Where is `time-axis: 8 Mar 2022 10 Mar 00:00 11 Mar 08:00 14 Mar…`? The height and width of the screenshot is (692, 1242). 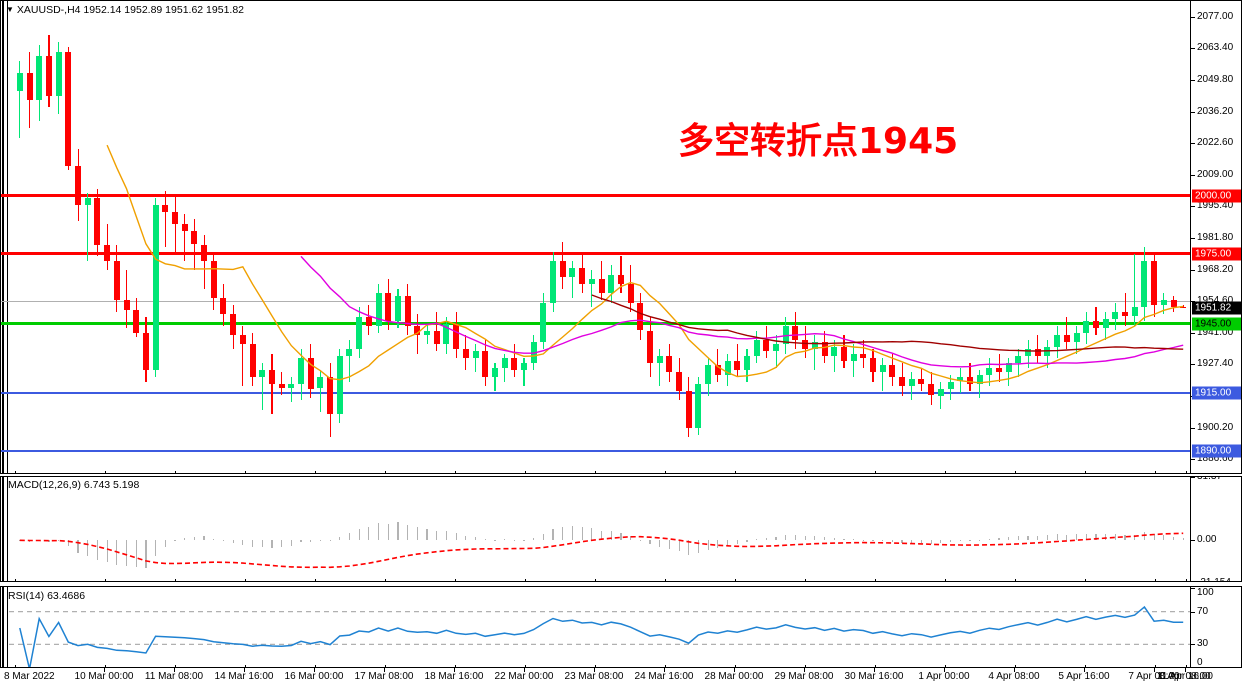
time-axis: 8 Mar 2022 10 Mar 00:00 11 Mar 08:00 14 Mar… is located at coordinates (621, 680).